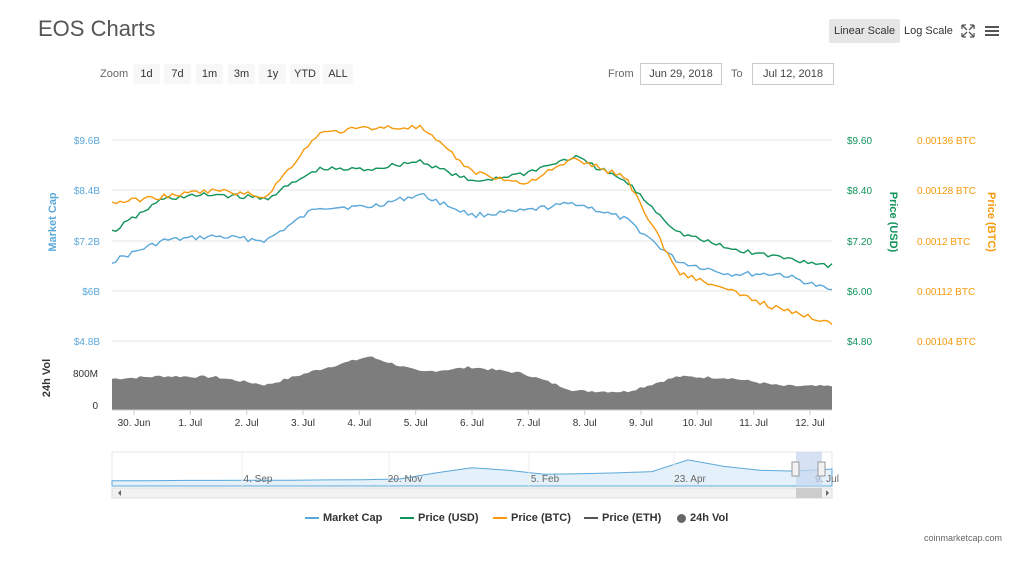 The image size is (1024, 561). What do you see at coordinates (859, 141) in the screenshot?
I see `usd-axis-tick: $9.60` at bounding box center [859, 141].